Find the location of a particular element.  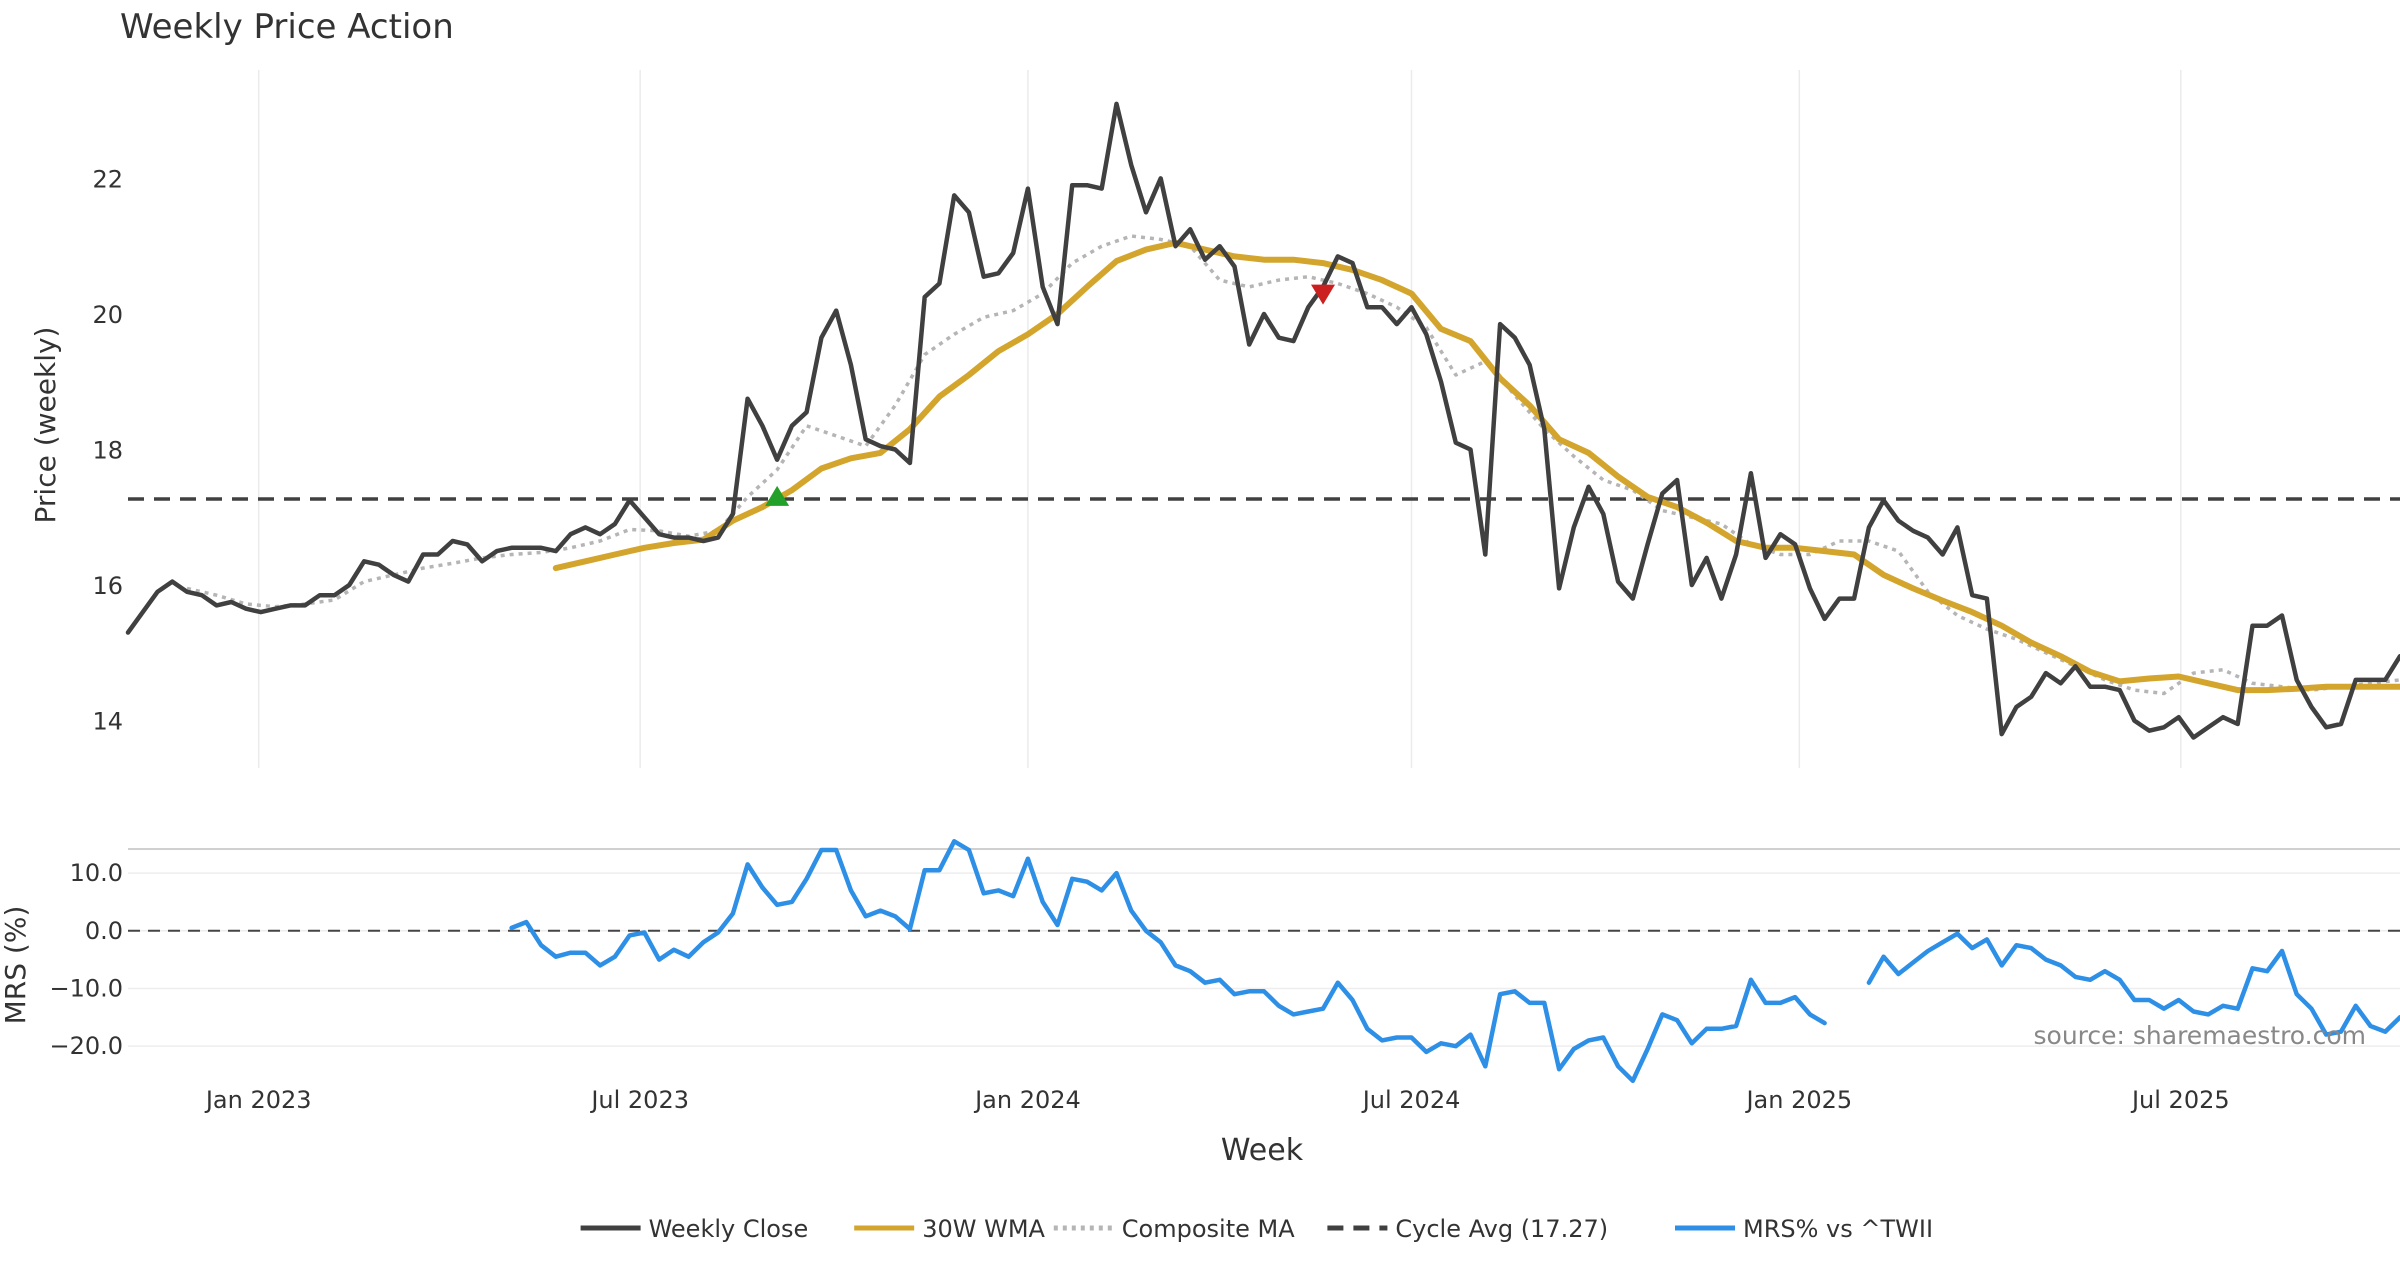

legend-label: MRS% vs ^TWII is located at coordinates (1838, 1229).